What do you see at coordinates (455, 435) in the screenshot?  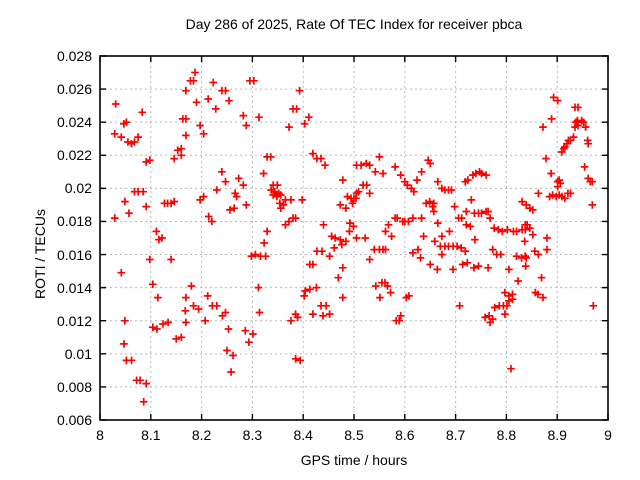 I see `x-tick-label: 8.7` at bounding box center [455, 435].